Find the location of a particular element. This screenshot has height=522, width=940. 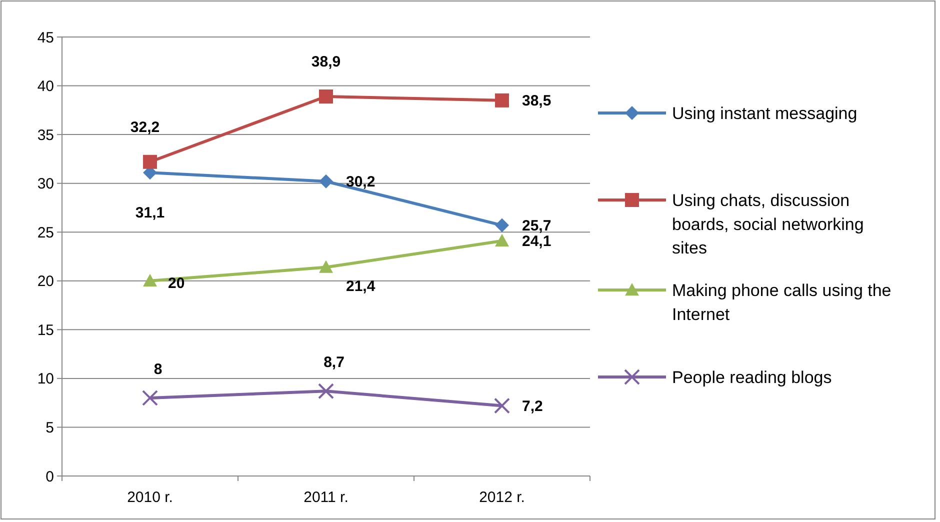

data-label: 31,1 is located at coordinates (150, 213).